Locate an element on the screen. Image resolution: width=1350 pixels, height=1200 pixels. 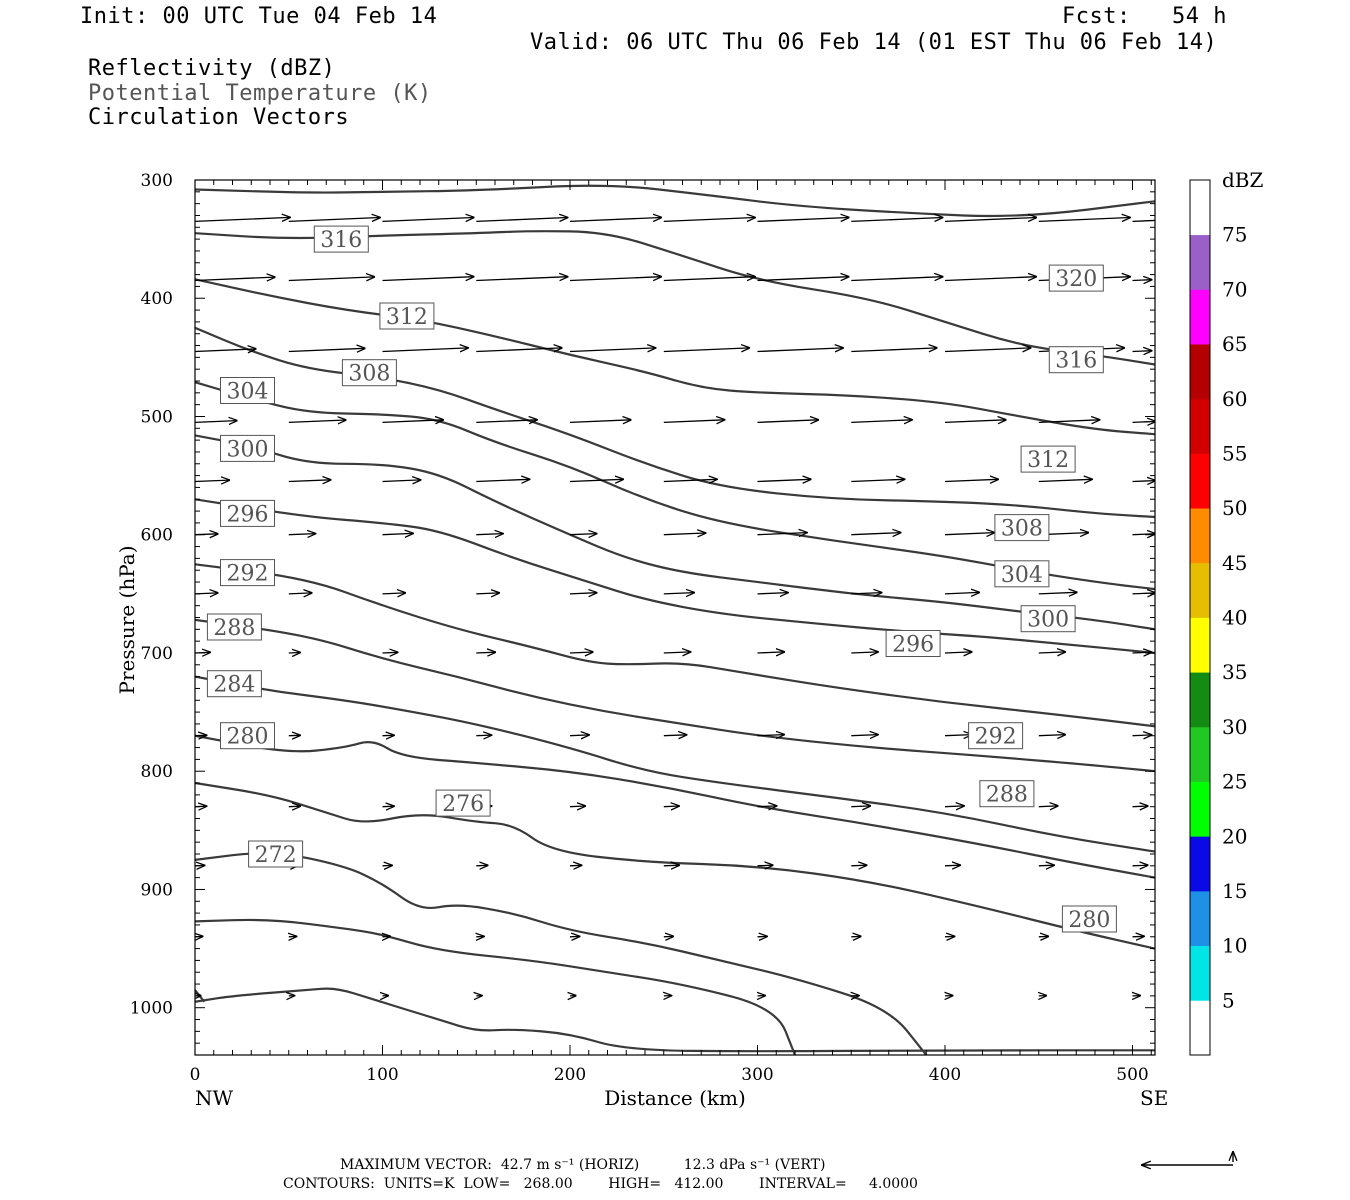
field-title-theta: Potential Temperature (K) is located at coordinates (260, 93).